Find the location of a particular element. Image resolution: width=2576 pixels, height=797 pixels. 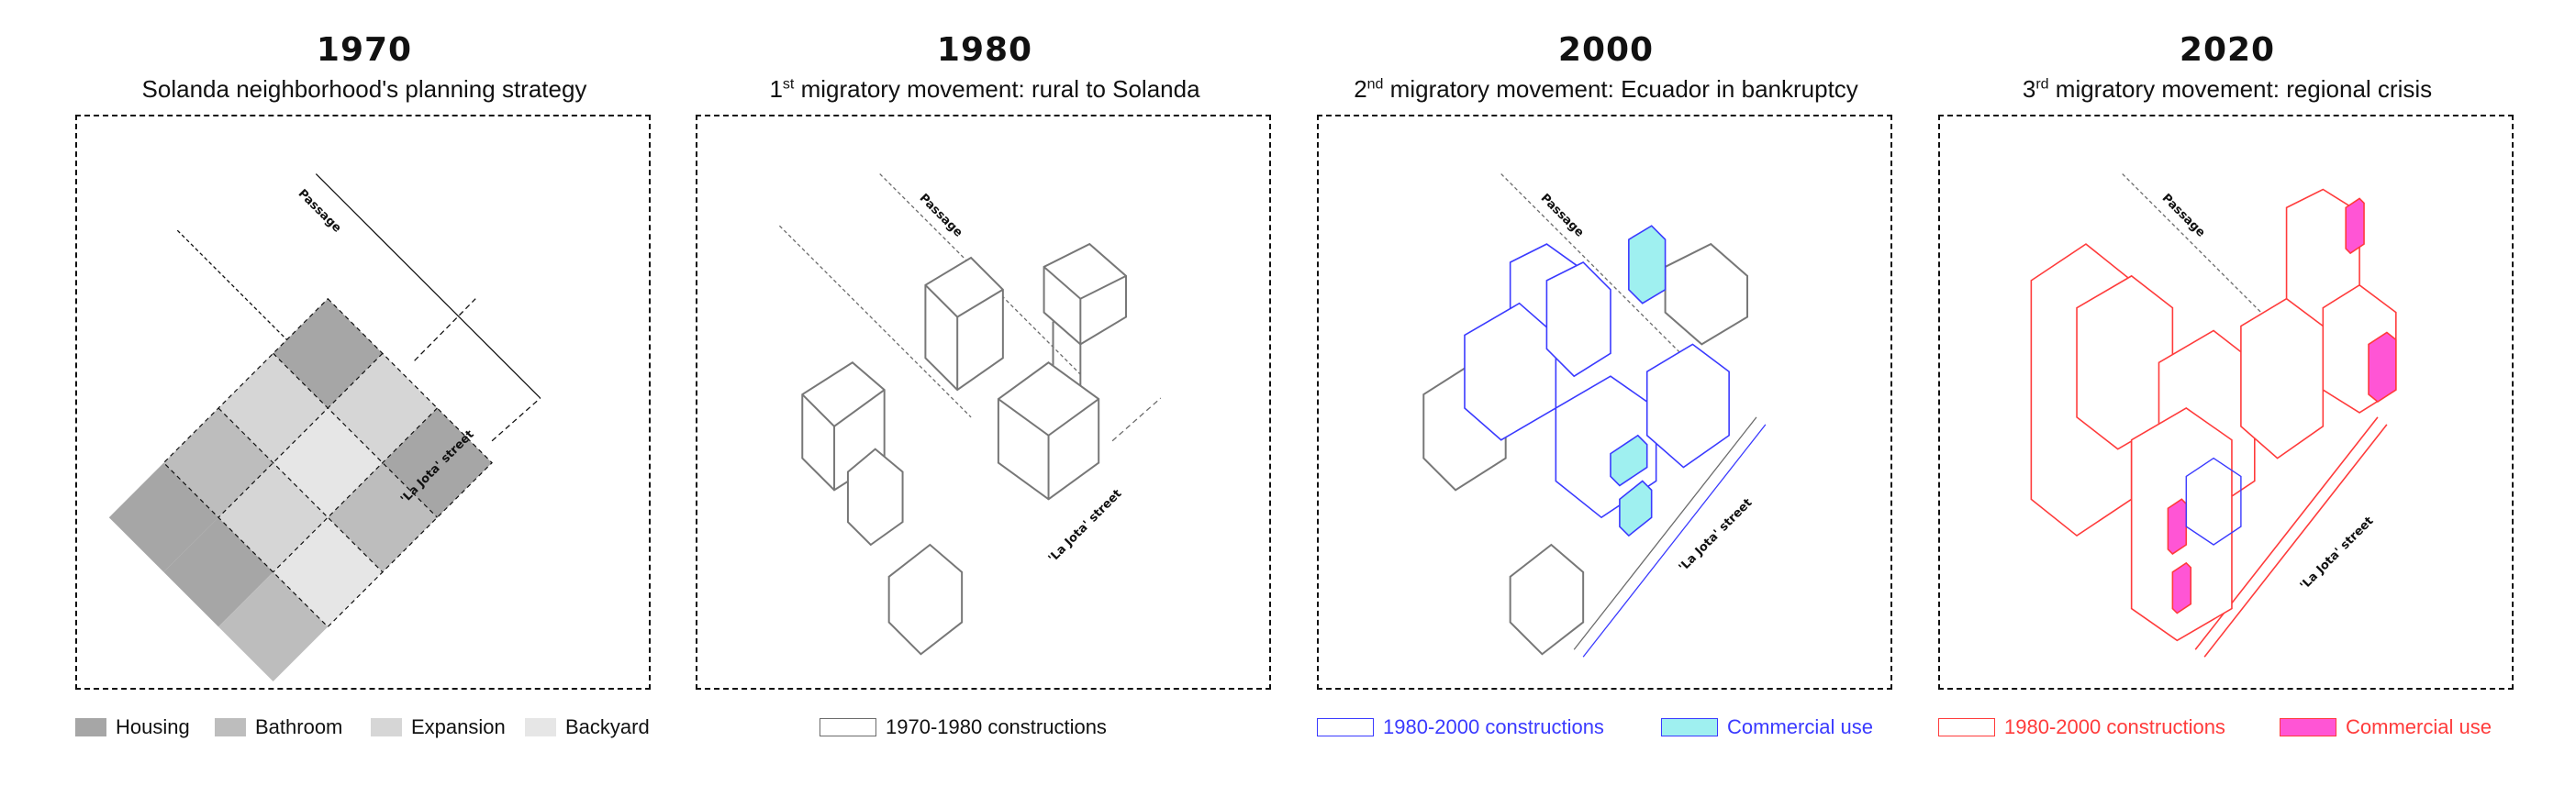

panel-subtitle: Solanda neighborhood's planning strategy is located at coordinates (364, 89).